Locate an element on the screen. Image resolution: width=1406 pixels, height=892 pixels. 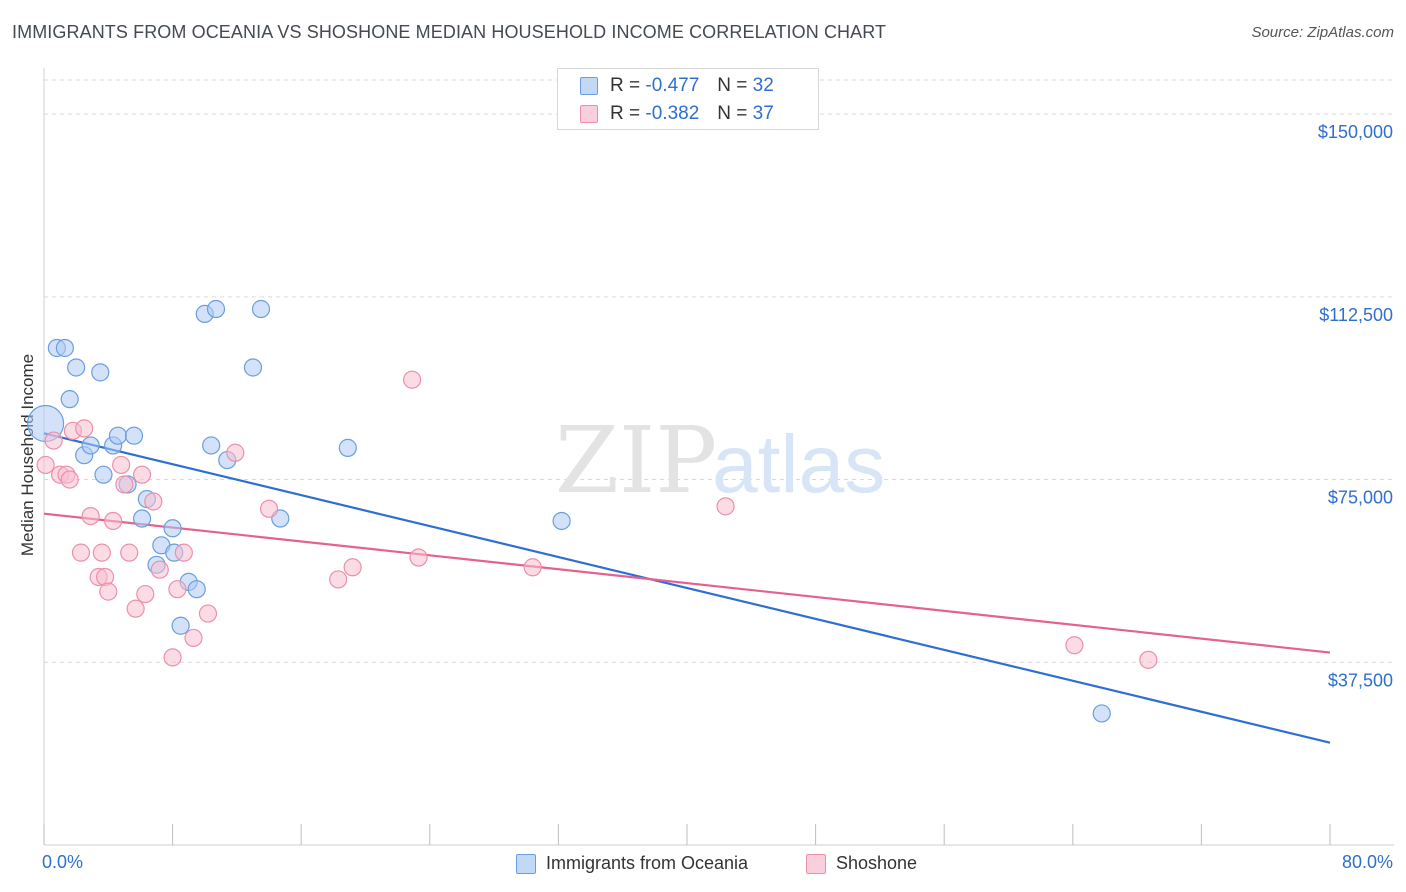
watermark-atlas: atlas is located at coordinates (798, 464).